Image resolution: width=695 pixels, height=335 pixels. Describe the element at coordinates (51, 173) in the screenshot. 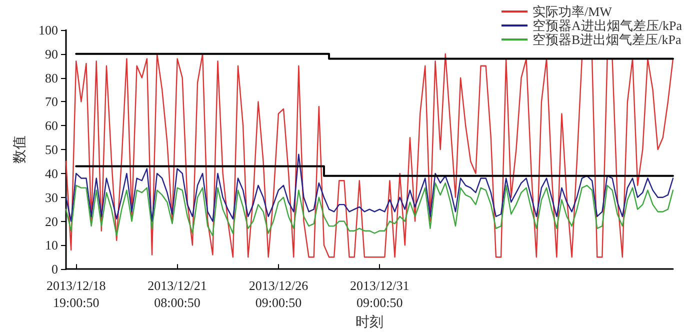

I see `y-tick-label: 40` at that location.